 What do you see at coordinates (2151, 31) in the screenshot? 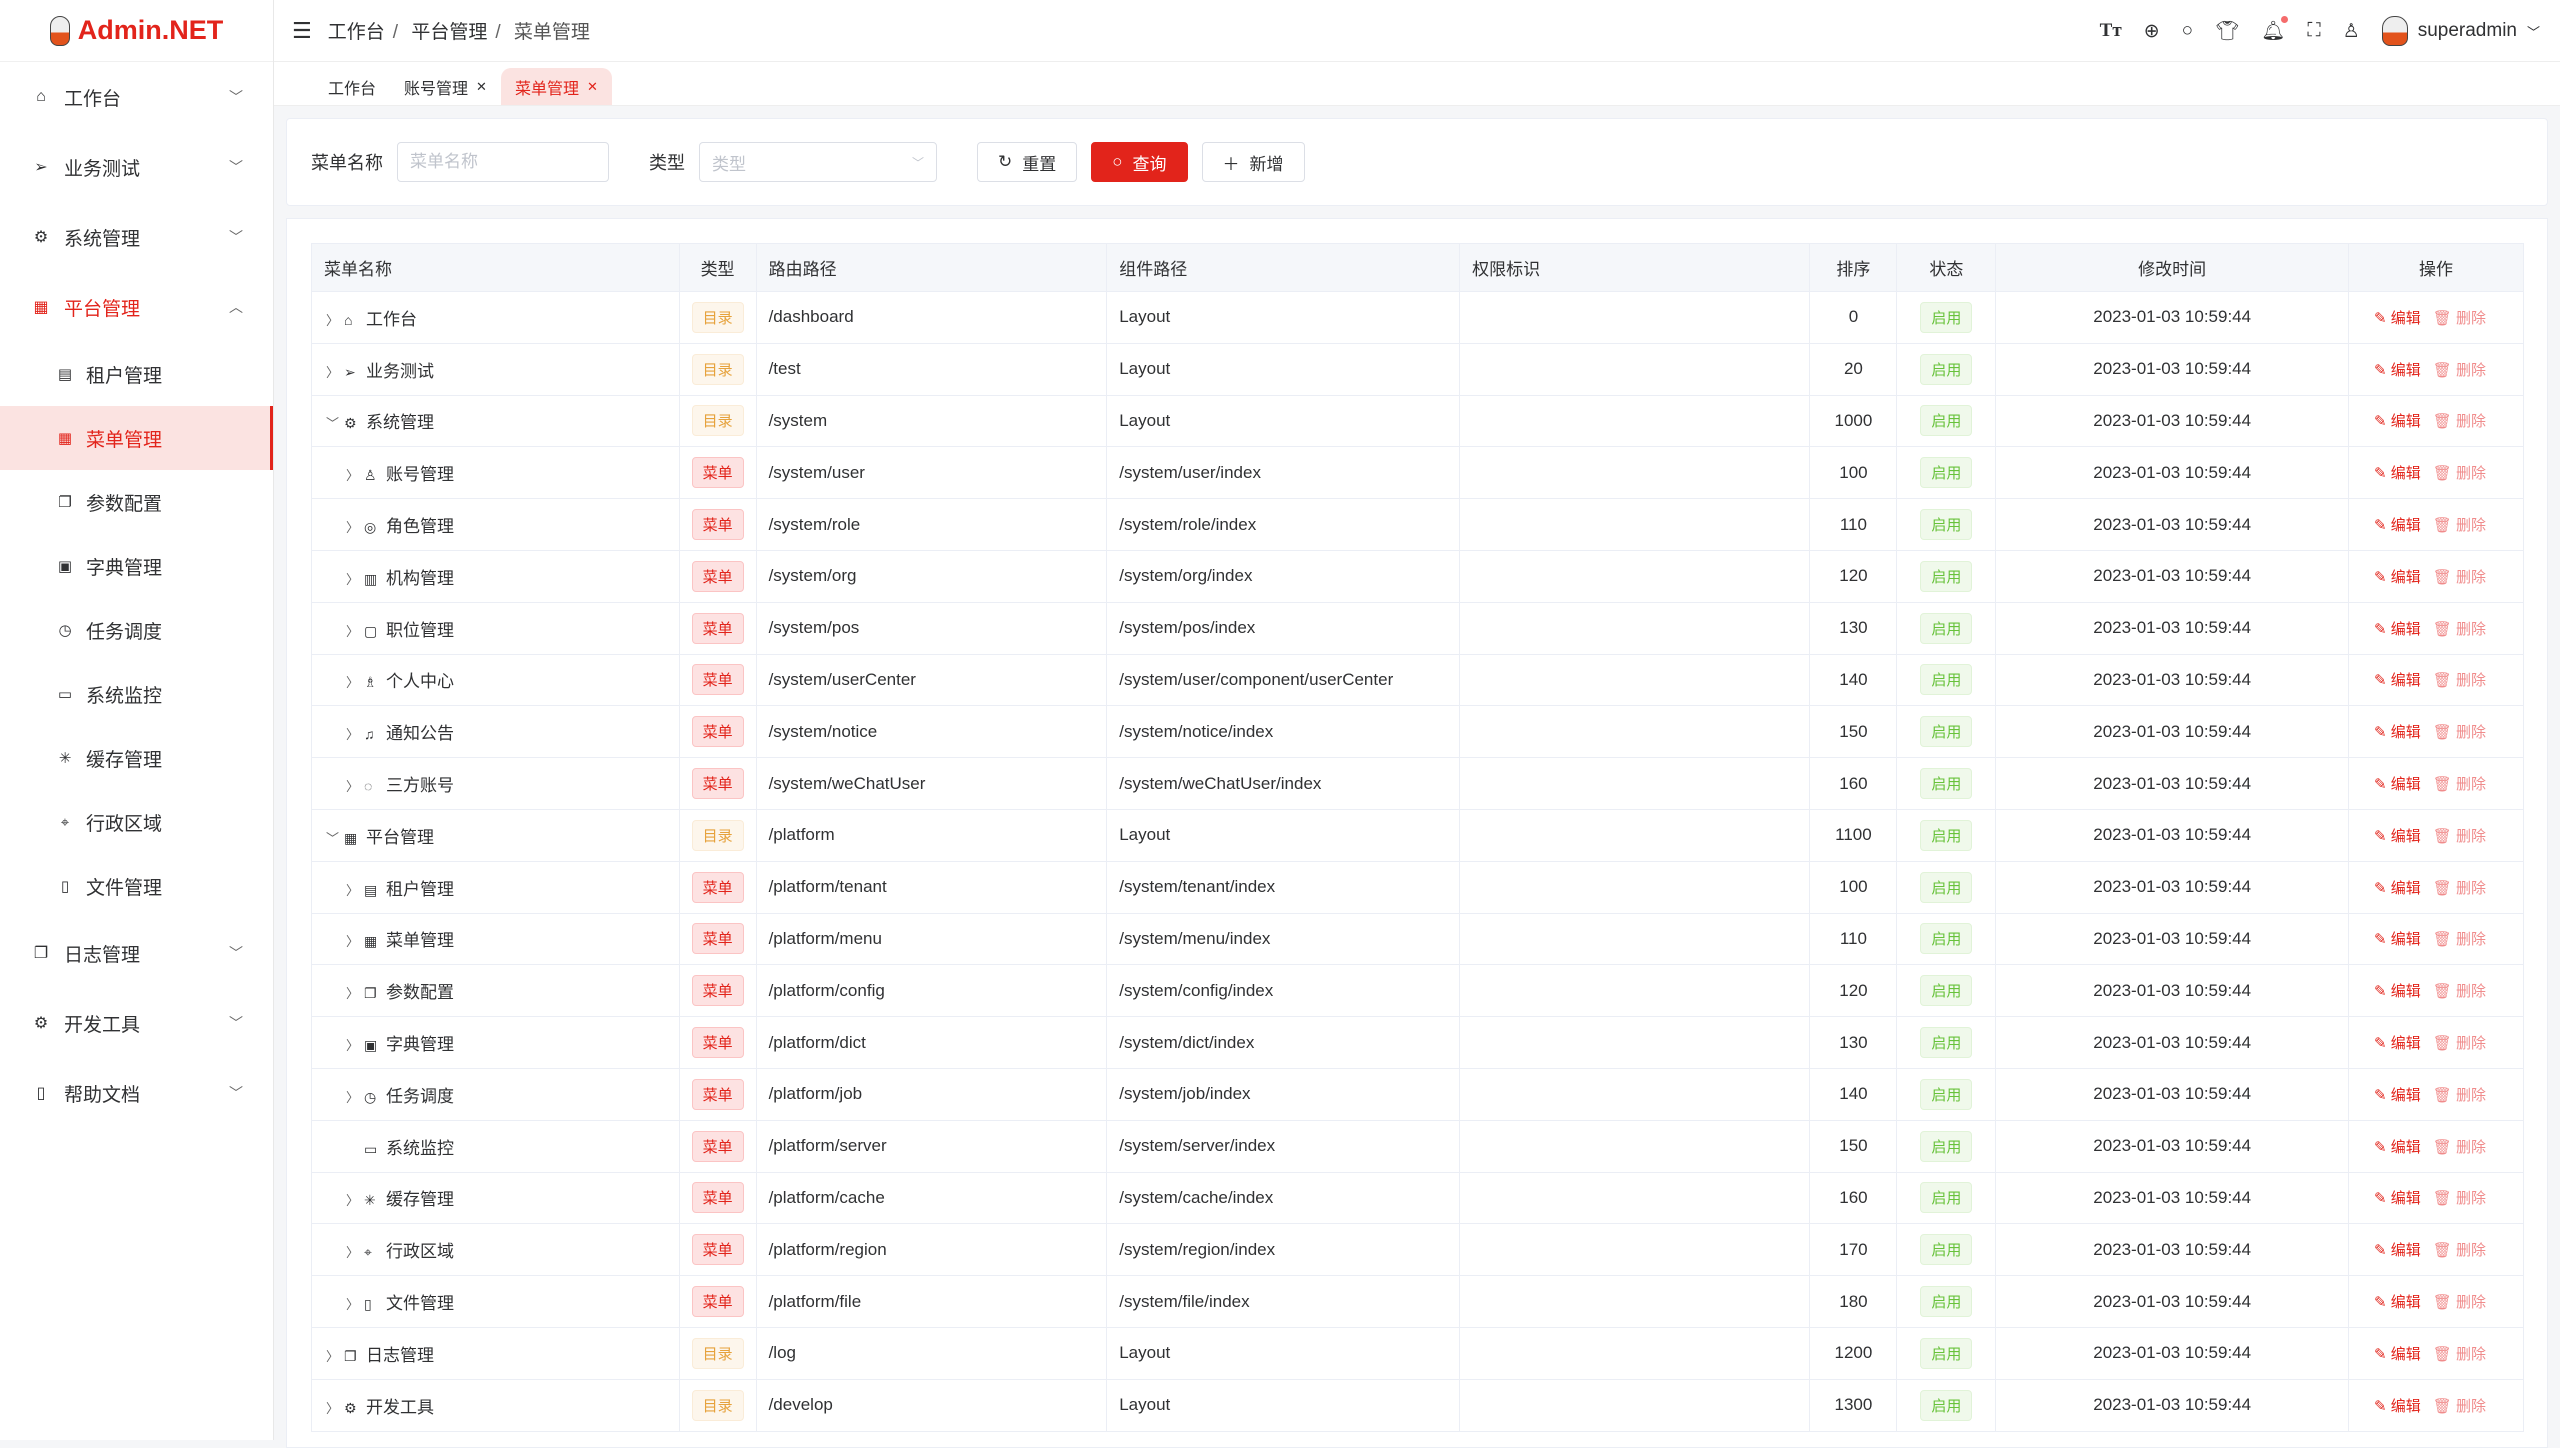
I see `language-icon: ⊕` at bounding box center [2151, 31].